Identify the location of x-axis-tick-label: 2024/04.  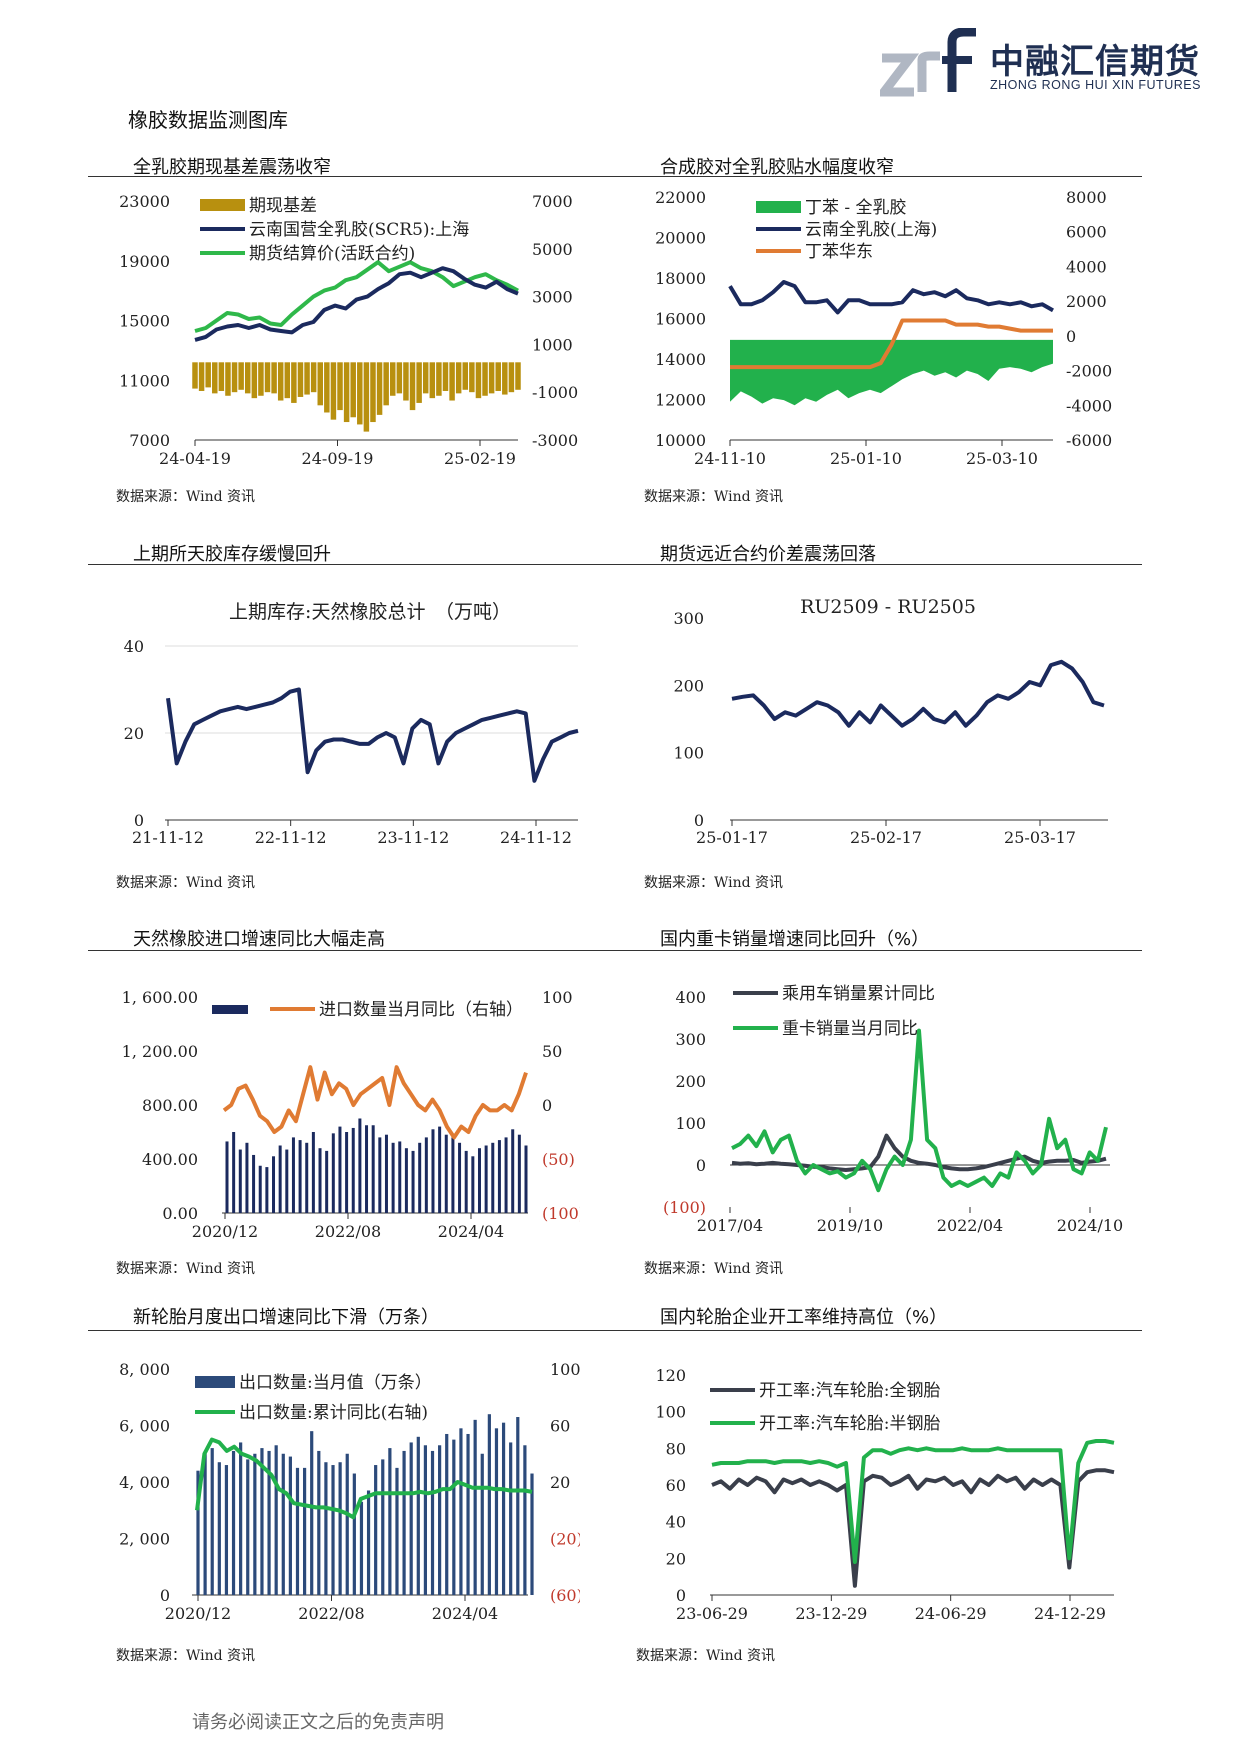
(465, 1613).